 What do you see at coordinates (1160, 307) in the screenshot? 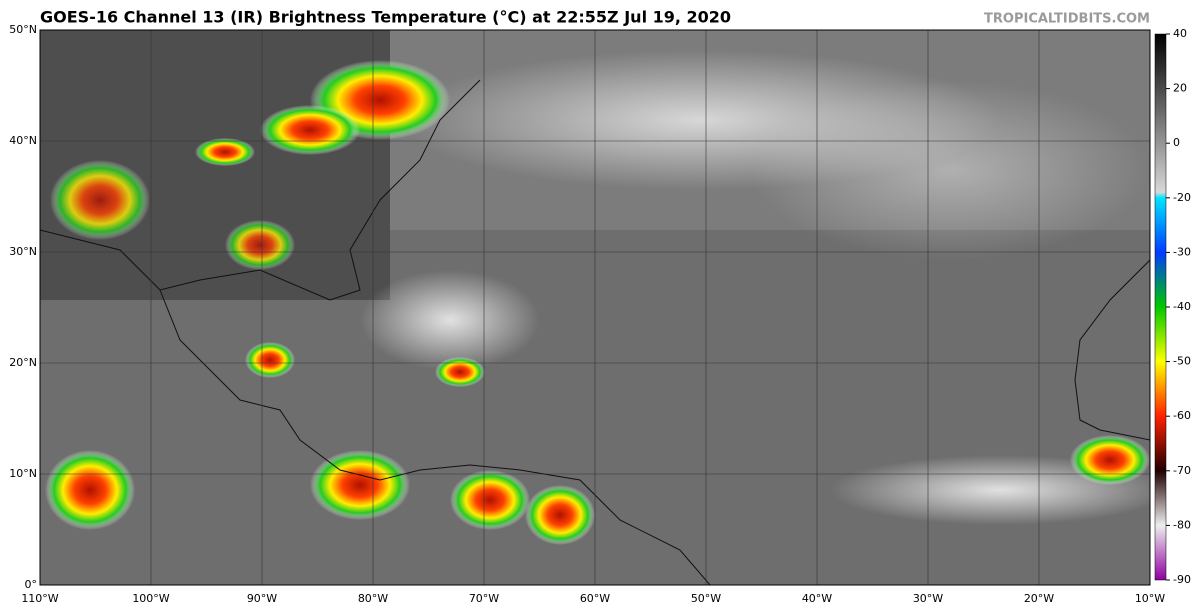
I see `colorbar` at bounding box center [1160, 307].